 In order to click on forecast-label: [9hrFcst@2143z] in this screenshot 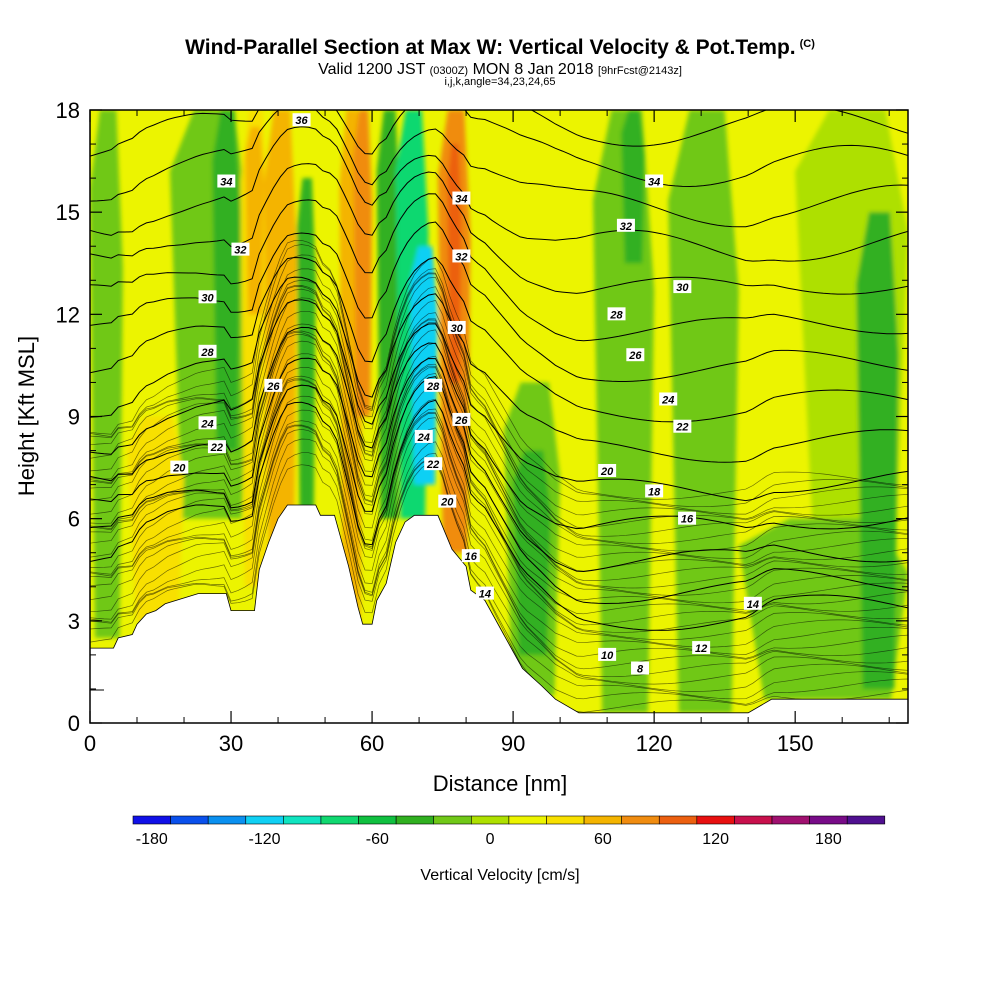, I will do `click(639, 71)`.